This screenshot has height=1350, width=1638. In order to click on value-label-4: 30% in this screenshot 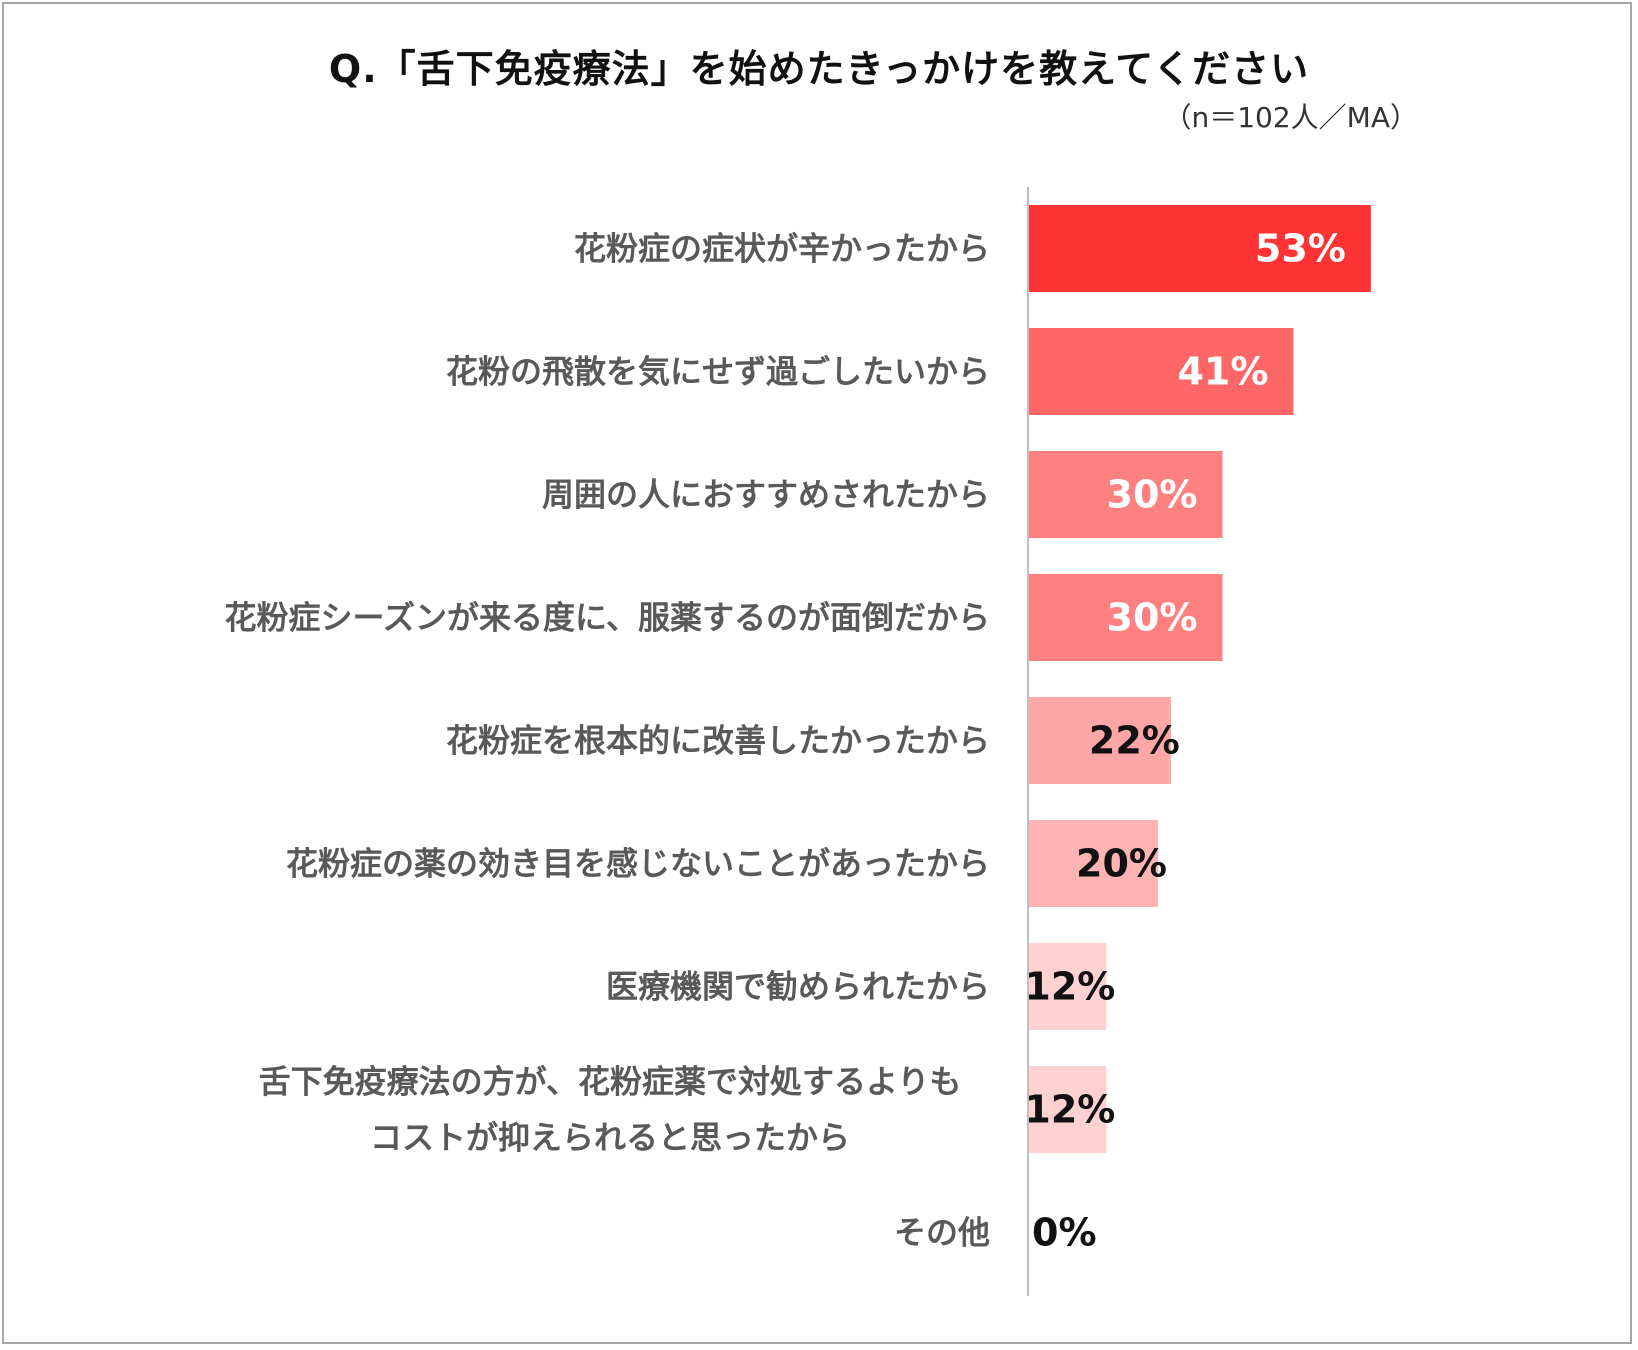, I will do `click(1152, 618)`.